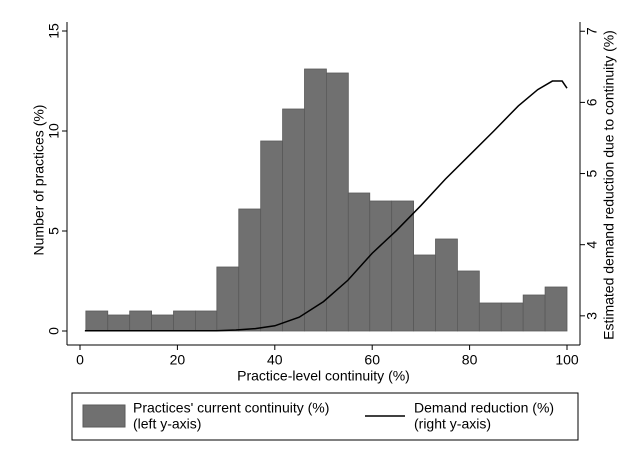  I want to click on y-axis-title: Number of practices (%), so click(39, 180).